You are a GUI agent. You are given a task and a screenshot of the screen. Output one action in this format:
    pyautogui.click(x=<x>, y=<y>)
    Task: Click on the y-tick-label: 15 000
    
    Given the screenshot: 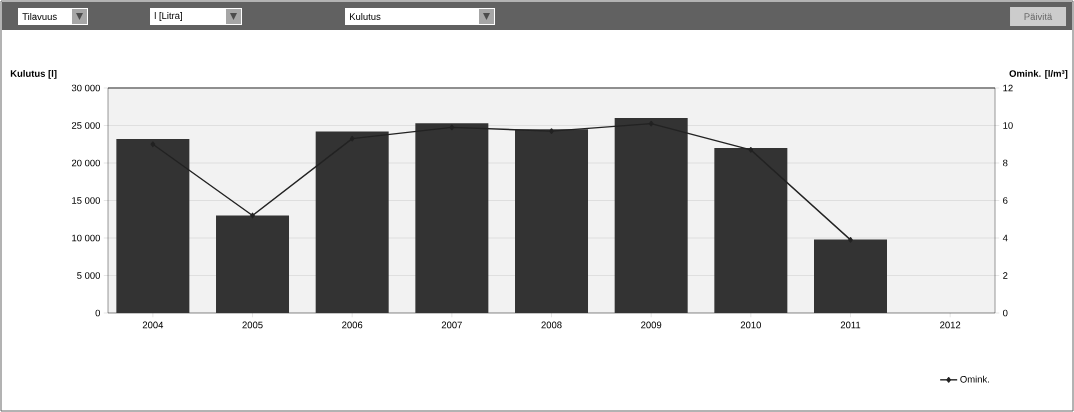 What is the action you would take?
    pyautogui.click(x=86, y=200)
    